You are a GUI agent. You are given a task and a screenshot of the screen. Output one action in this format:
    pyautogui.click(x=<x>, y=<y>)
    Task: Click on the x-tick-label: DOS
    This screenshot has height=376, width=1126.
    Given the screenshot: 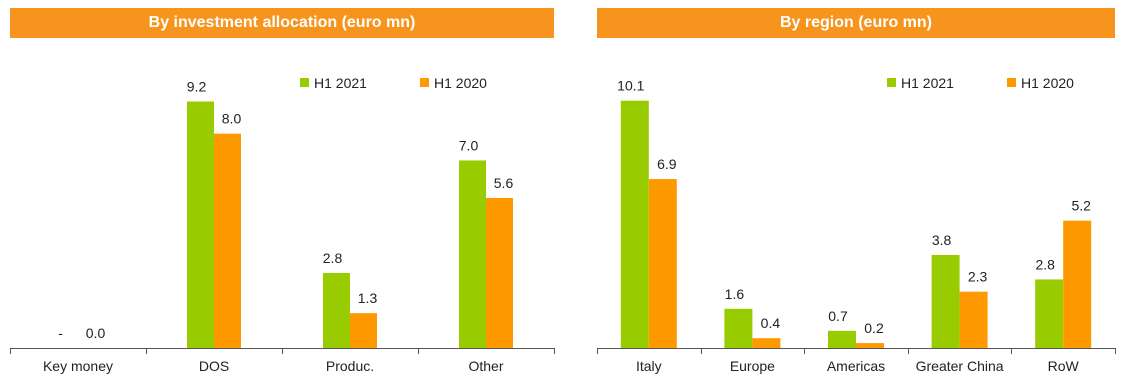 What is the action you would take?
    pyautogui.click(x=214, y=366)
    